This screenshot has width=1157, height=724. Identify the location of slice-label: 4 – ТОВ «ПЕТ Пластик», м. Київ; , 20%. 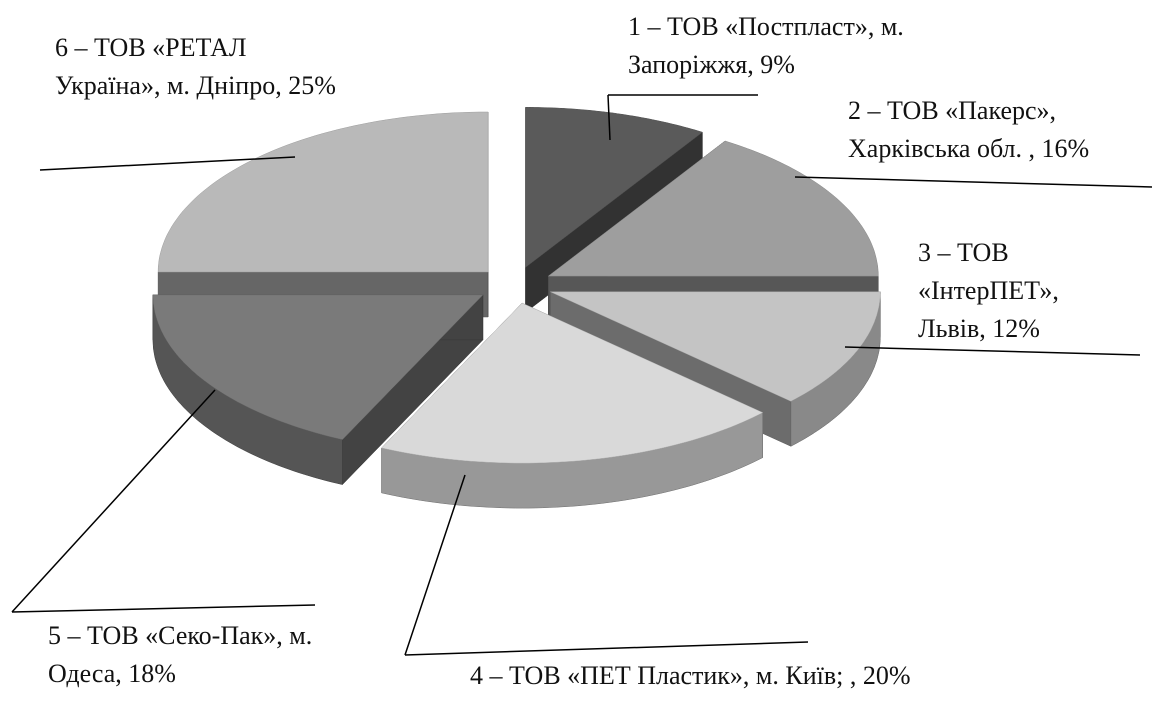
(690, 675).